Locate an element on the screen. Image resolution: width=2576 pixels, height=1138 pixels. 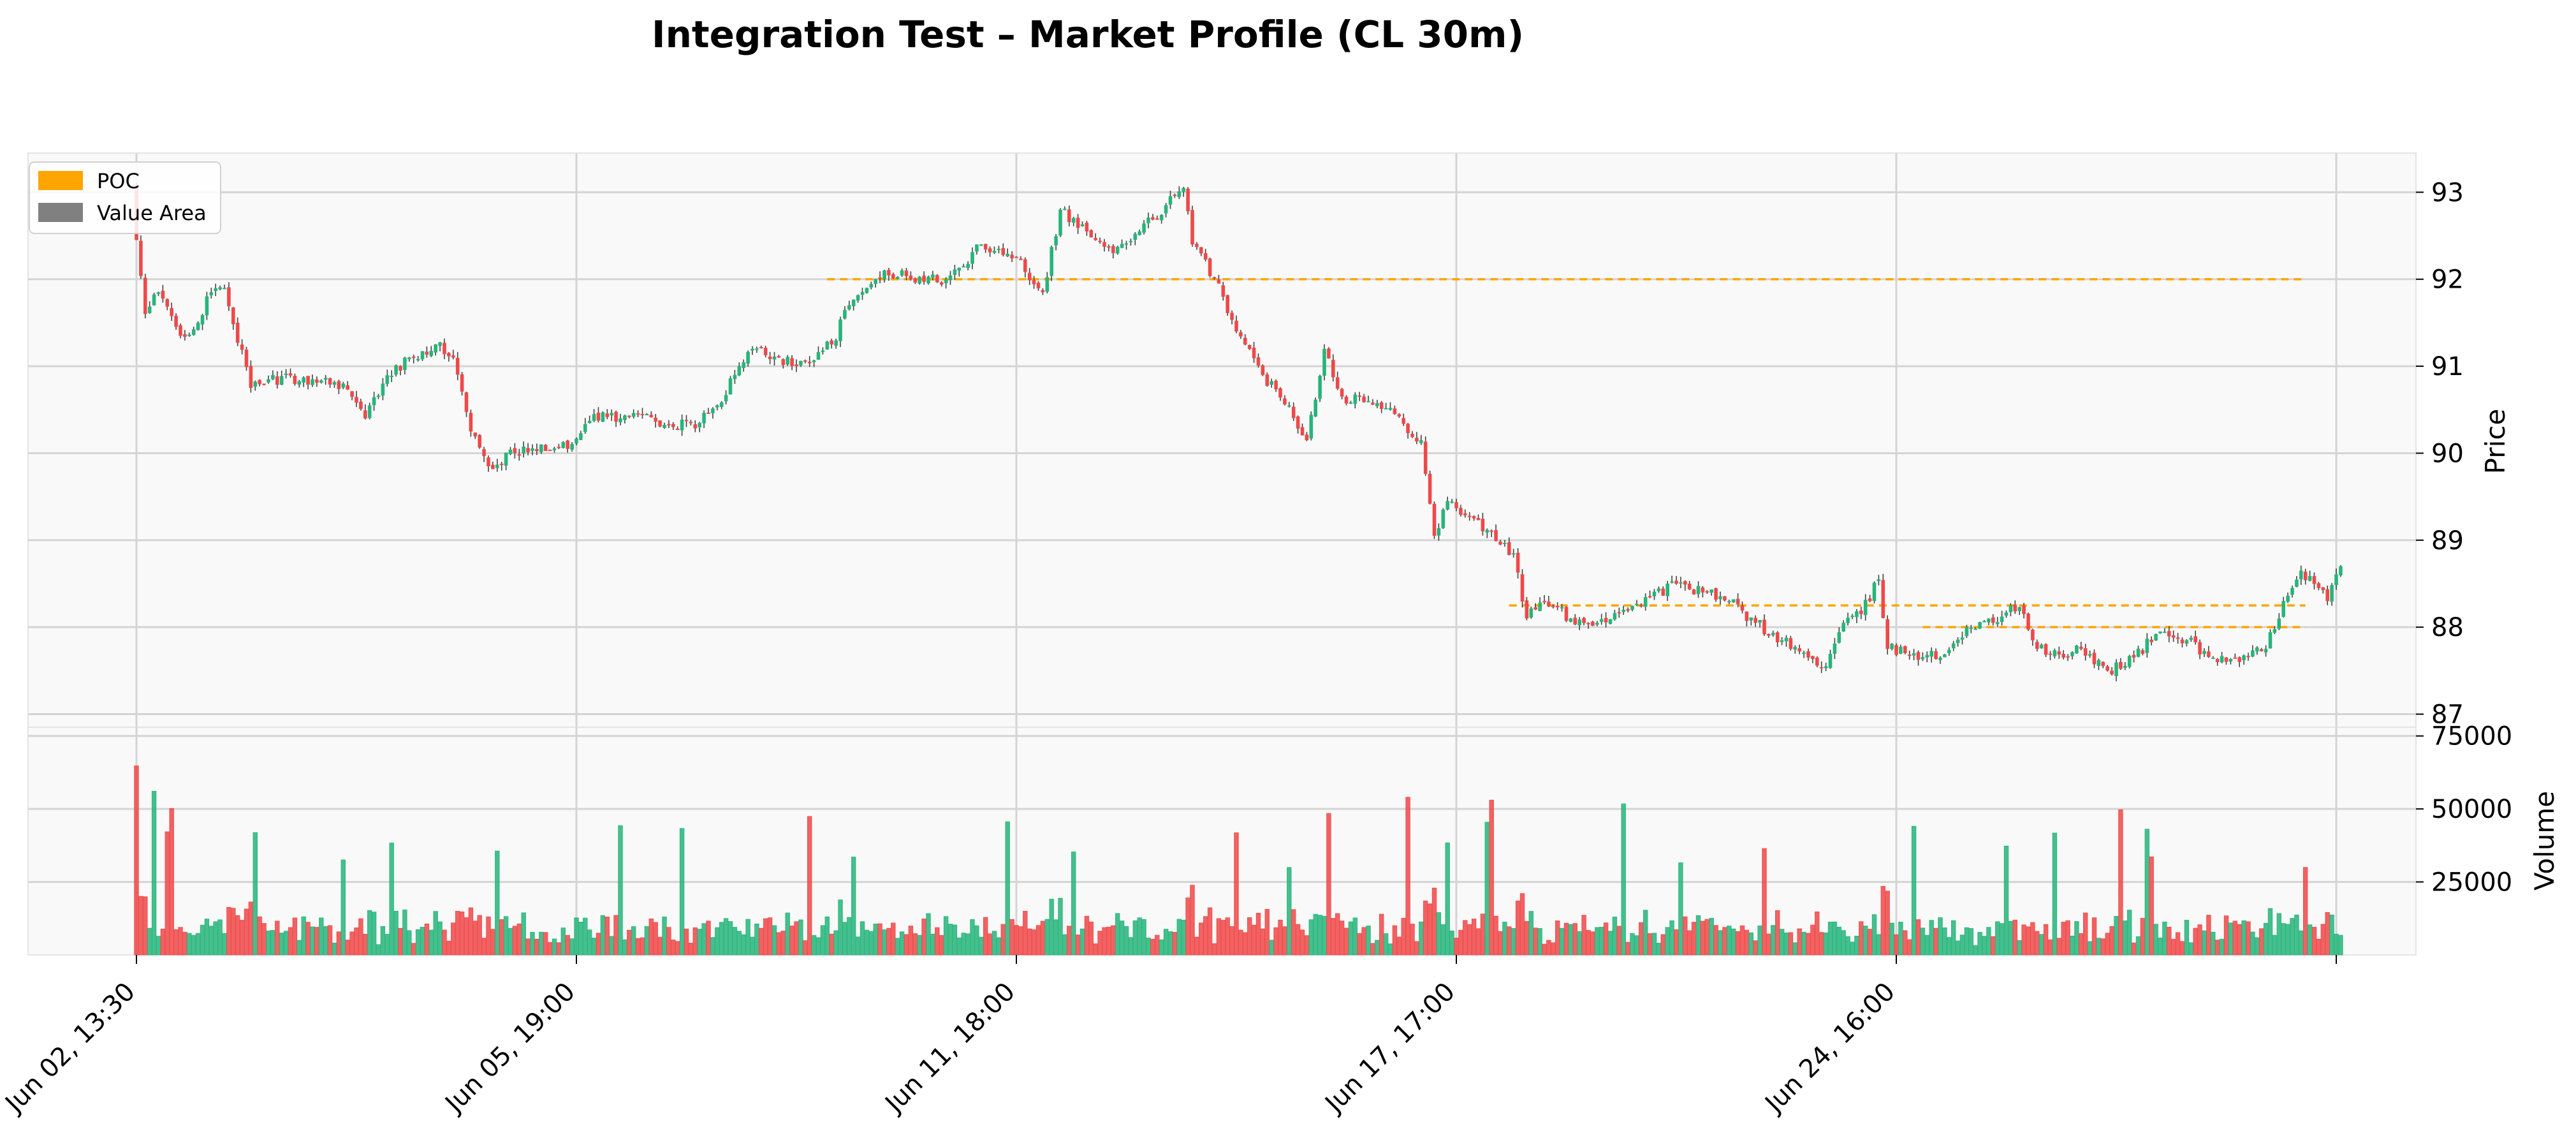
legend-label-poc: POC is located at coordinates (118, 181).